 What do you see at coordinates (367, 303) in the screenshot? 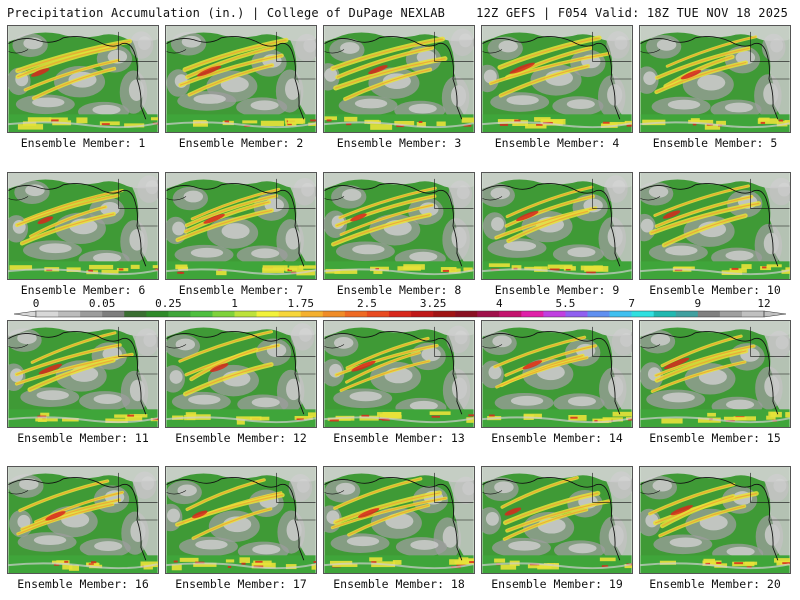
I see `colorbar-tick-label: 2.5` at bounding box center [367, 303].